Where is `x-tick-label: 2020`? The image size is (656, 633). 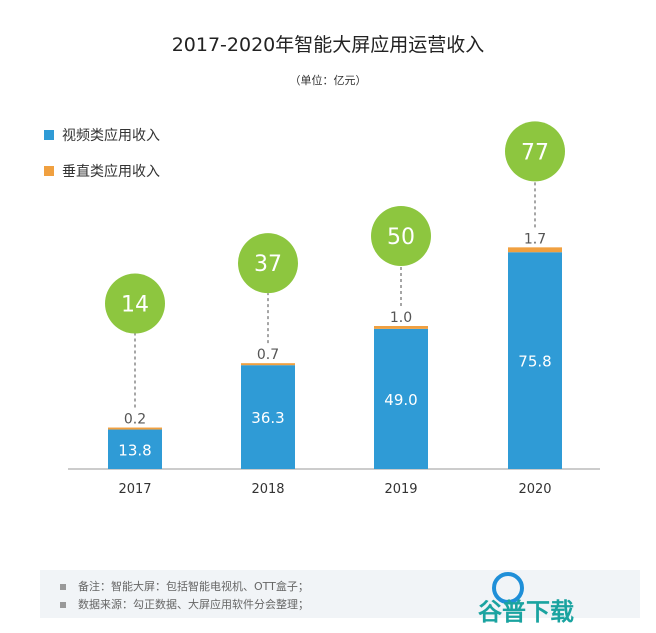 x-tick-label: 2020 is located at coordinates (534, 489).